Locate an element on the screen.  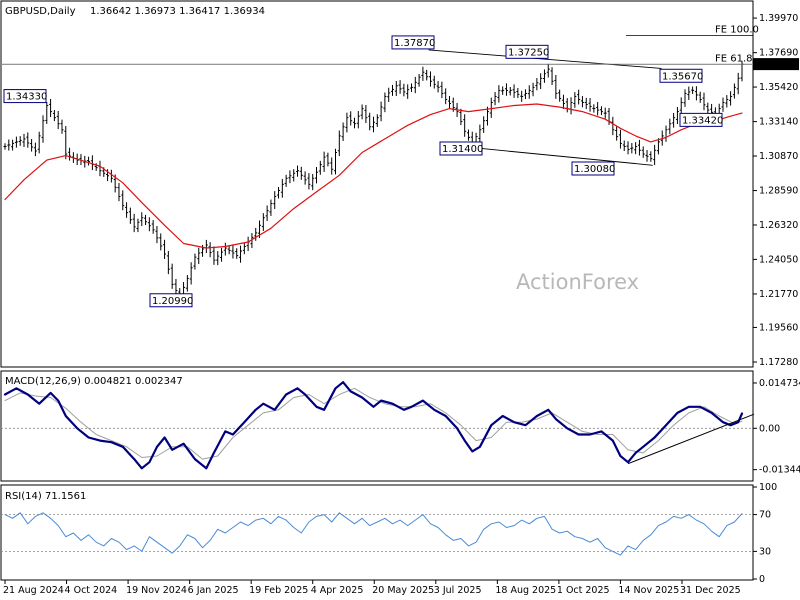
x-tick-label: 21 Aug 2024 is located at coordinates (33, 590).